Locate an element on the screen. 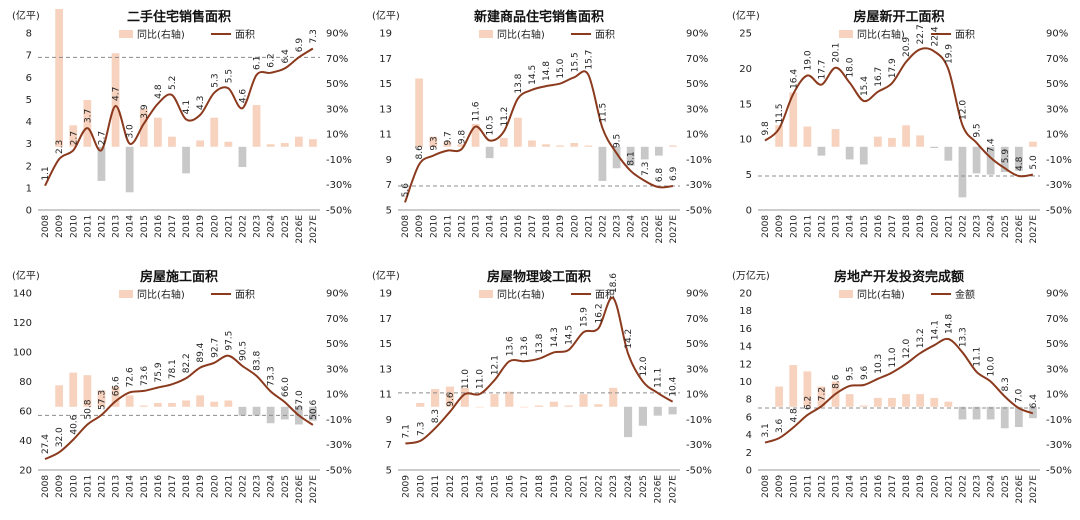  y-tick-label: 10 is located at coordinates (745, 140).